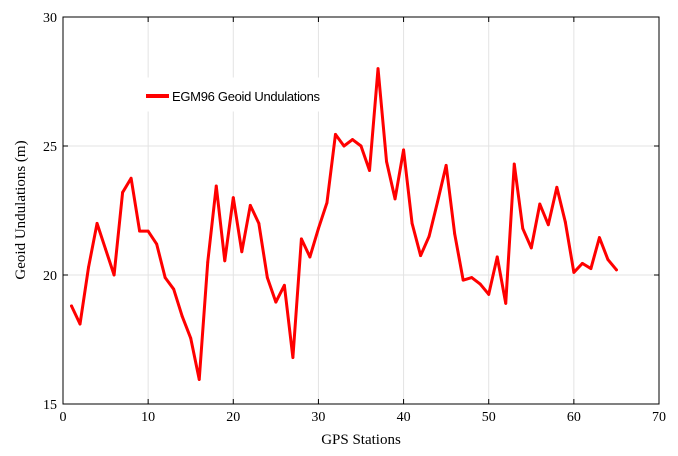  What do you see at coordinates (21, 209) in the screenshot?
I see `y-axis-label: Geoid Undulations (m)` at bounding box center [21, 209].